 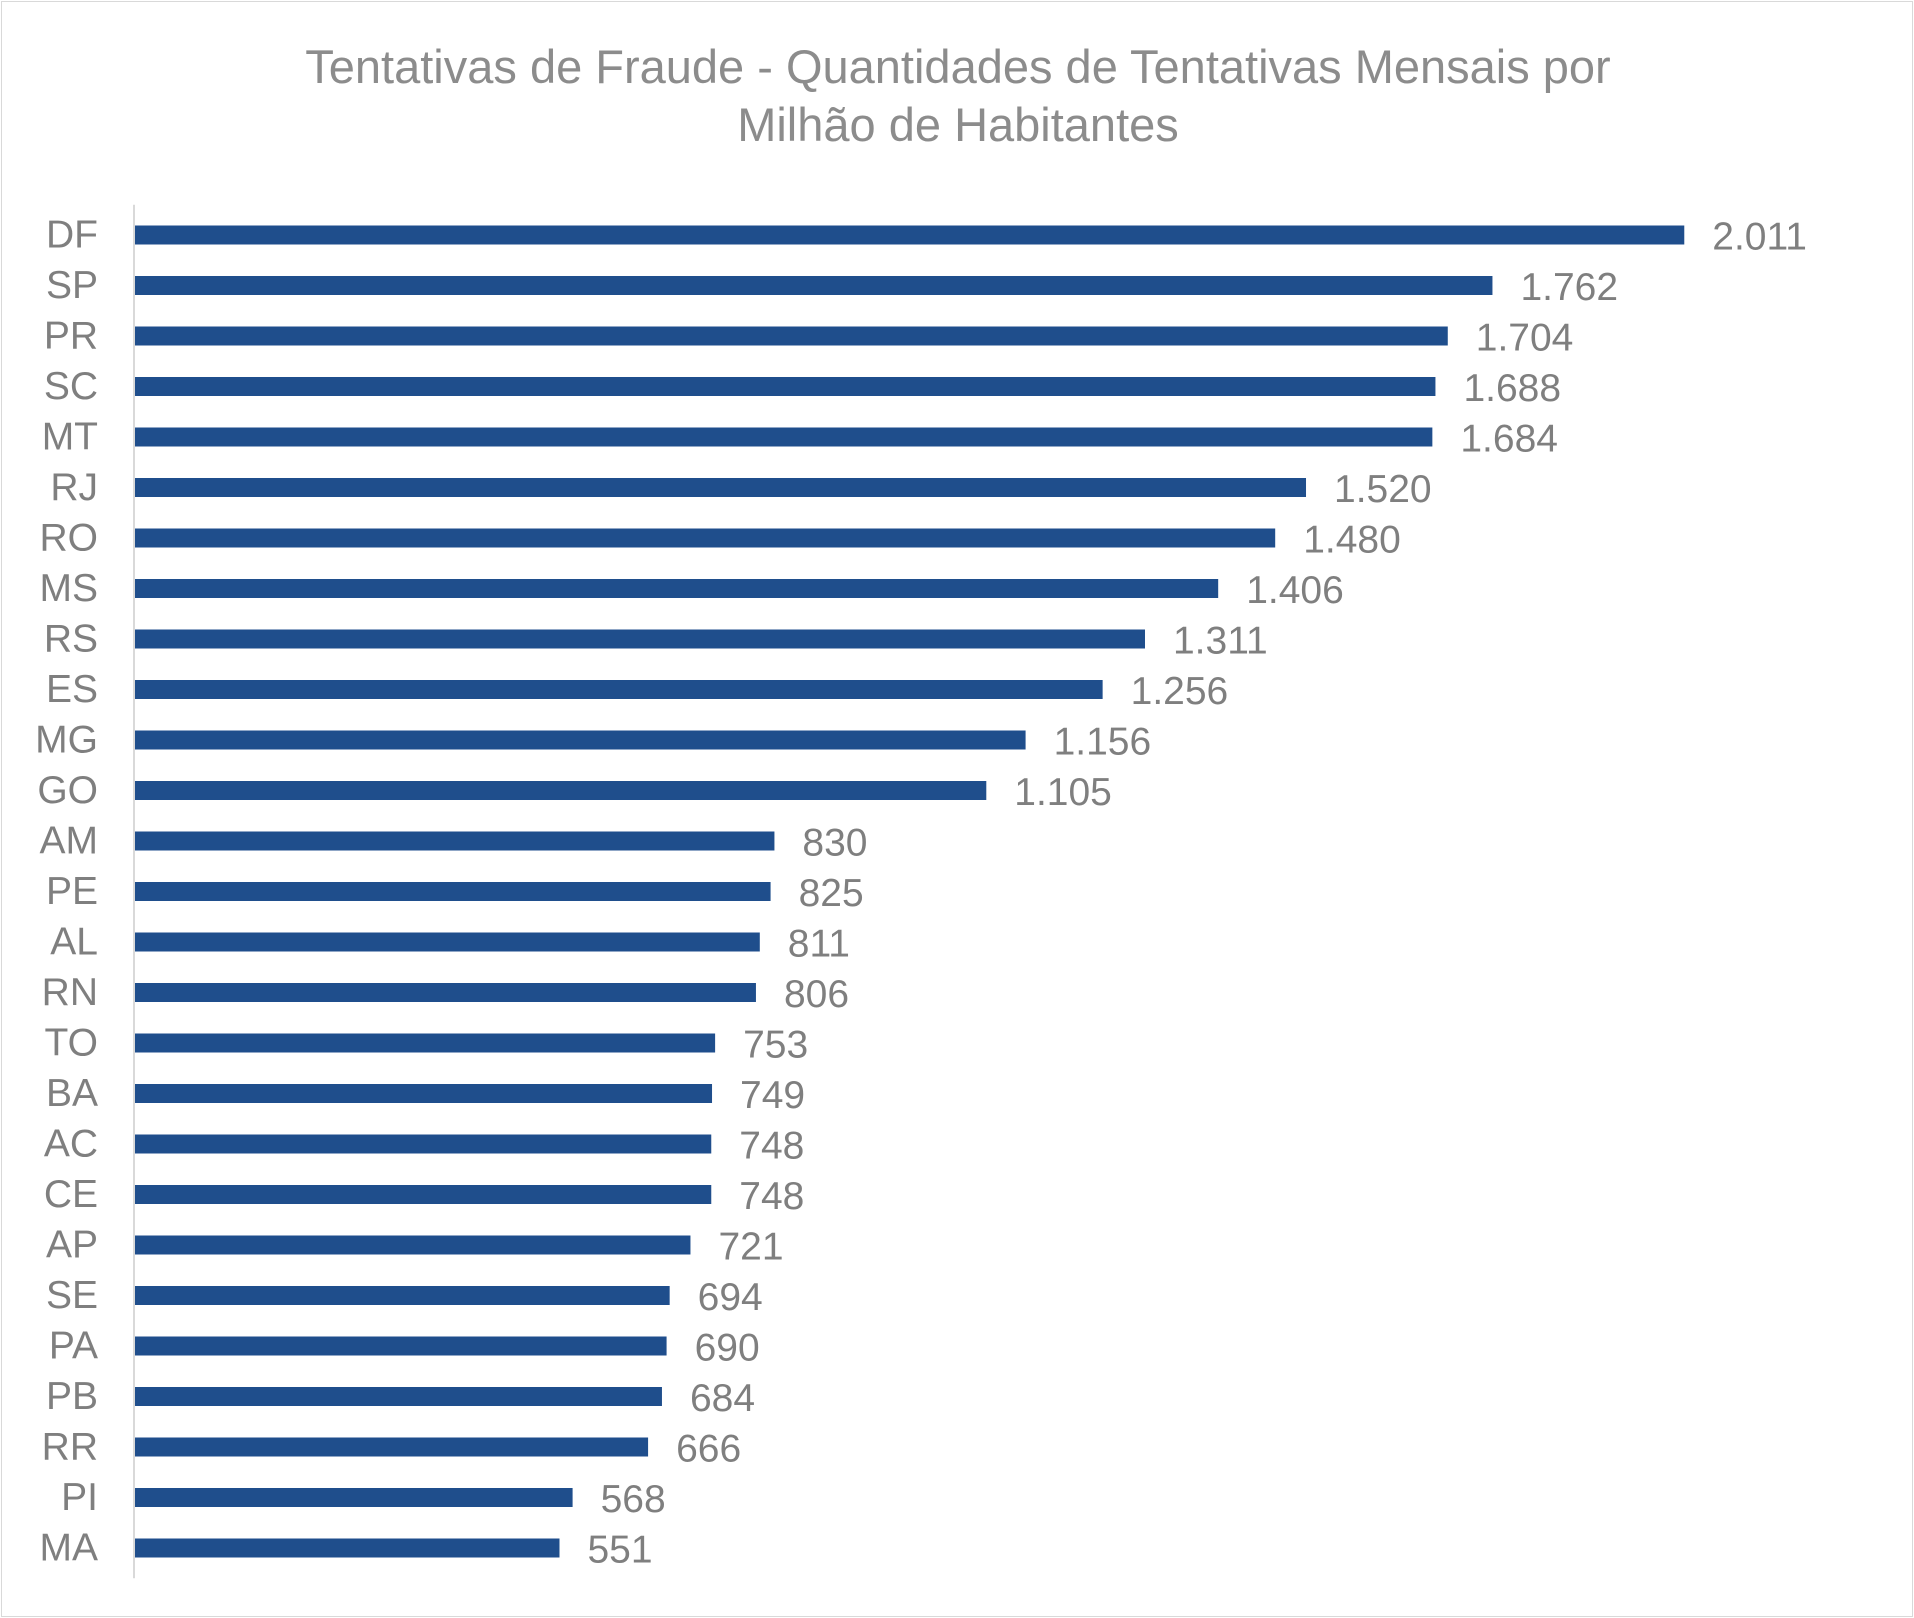 I want to click on value-label: 666, so click(x=708, y=1449).